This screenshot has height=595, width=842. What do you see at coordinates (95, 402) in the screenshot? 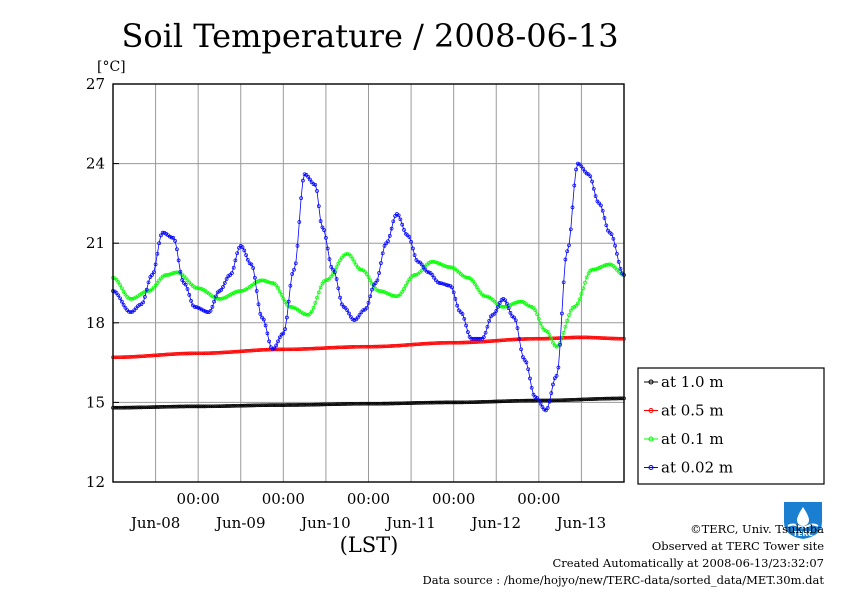
I see `y-tick-label: 15` at bounding box center [95, 402].